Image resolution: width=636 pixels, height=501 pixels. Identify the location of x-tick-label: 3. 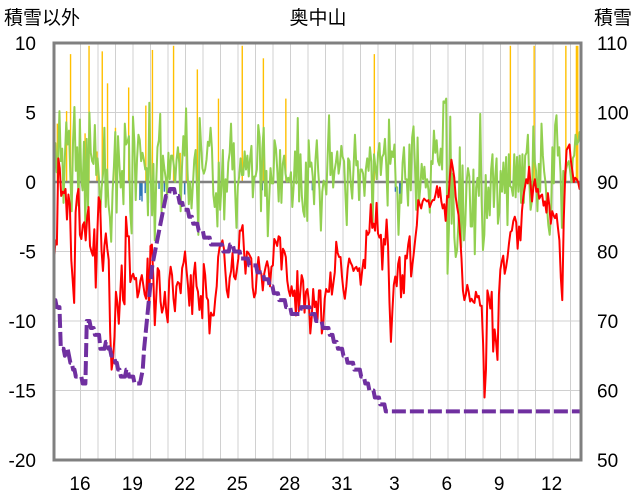
(394, 484).